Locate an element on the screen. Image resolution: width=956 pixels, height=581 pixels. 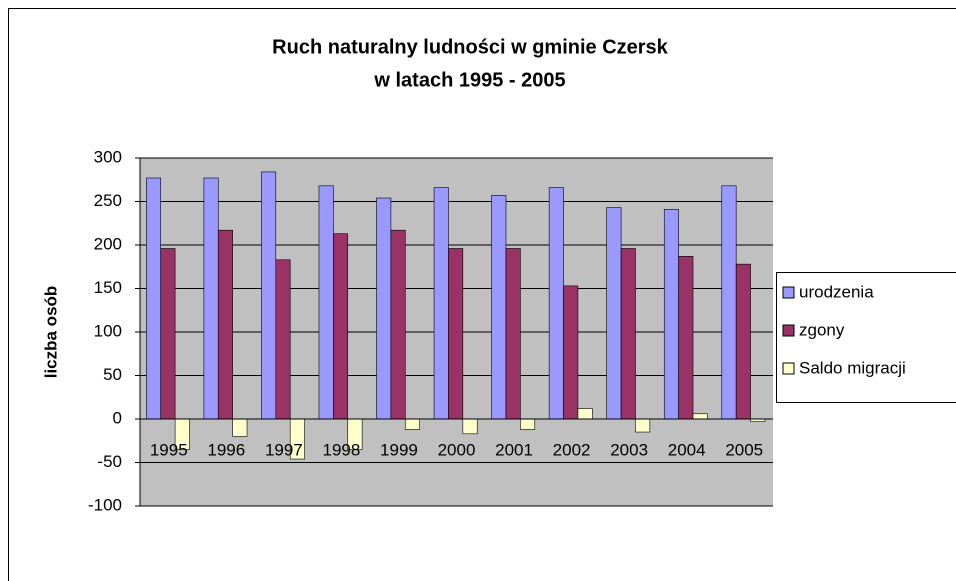
y-tick-label: 100 is located at coordinates (108, 330).